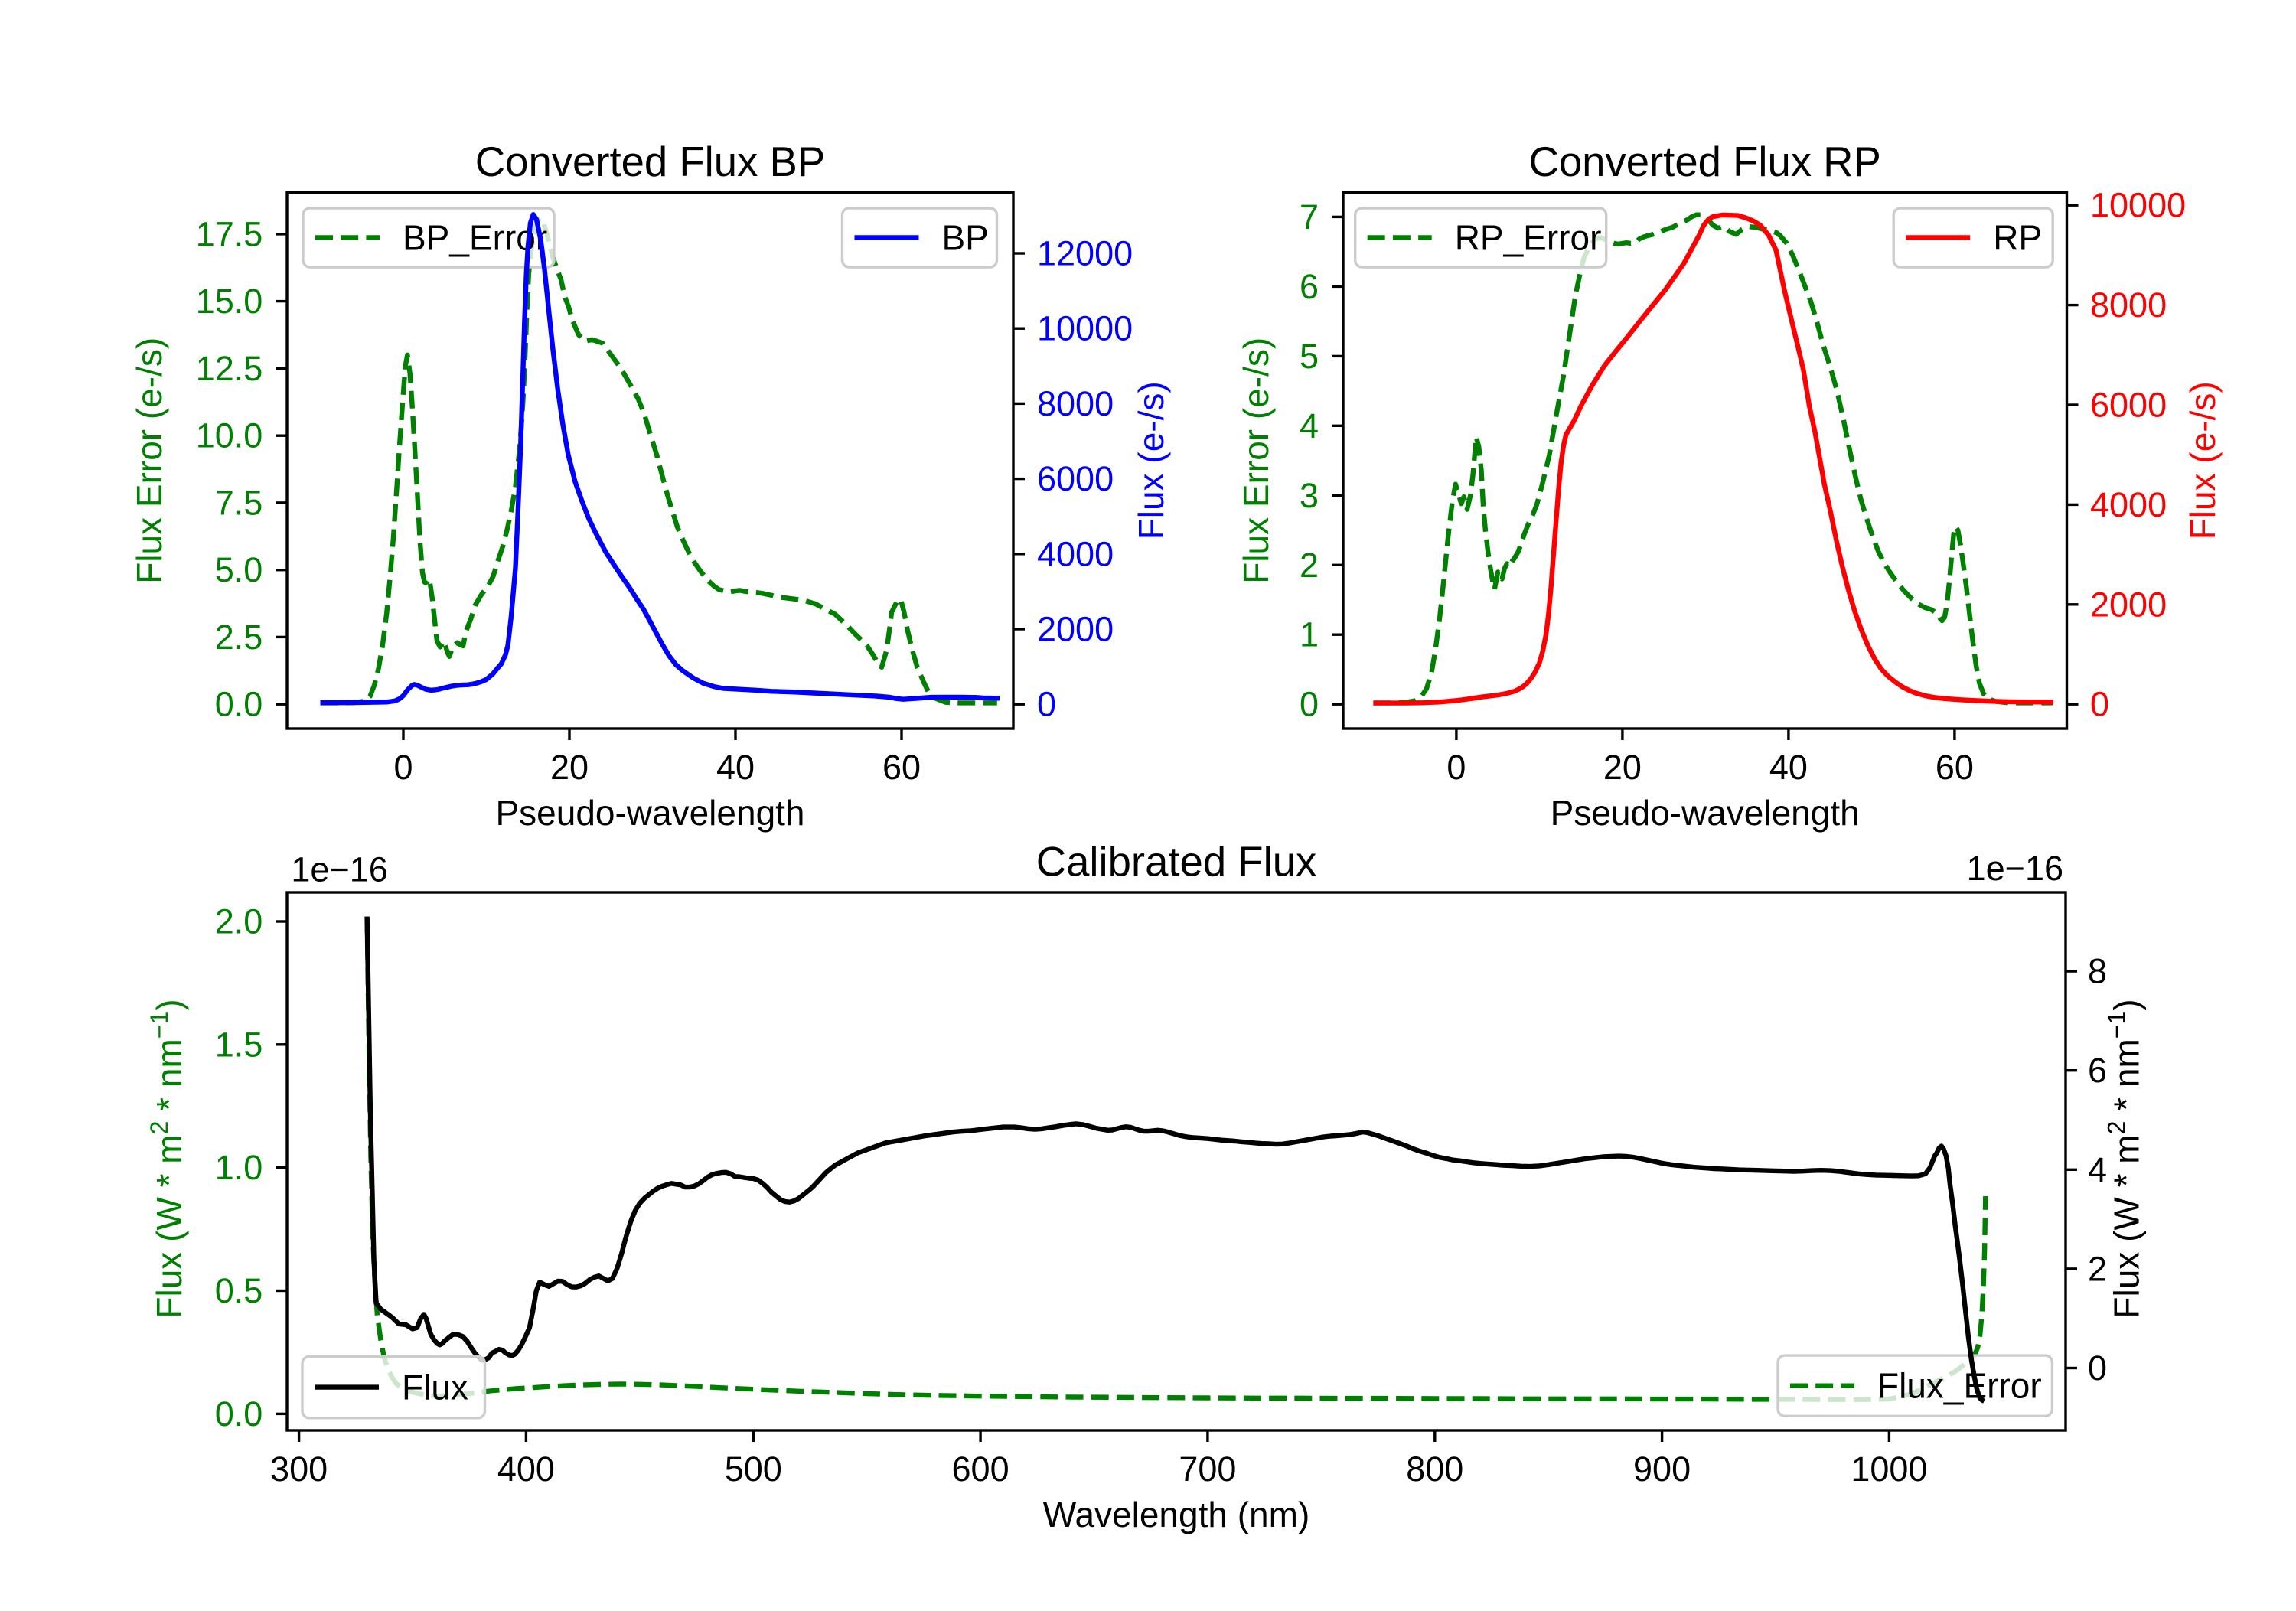 This screenshot has width=2296, height=1611. Describe the element at coordinates (1309, 634) in the screenshot. I see `svg-text: 1` at that location.